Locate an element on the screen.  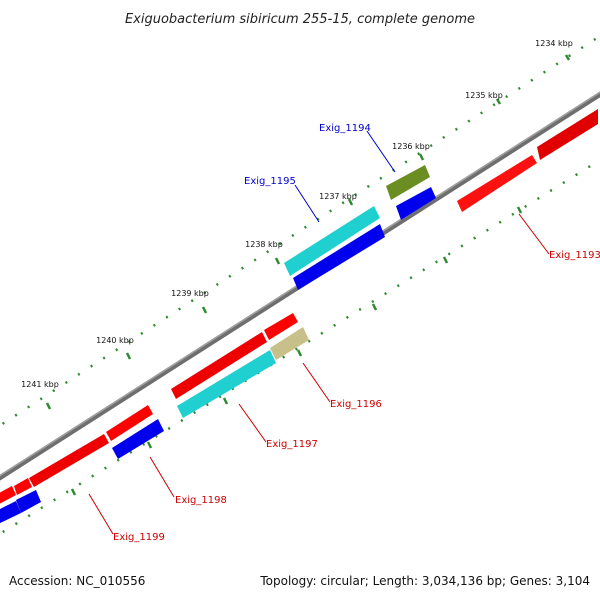
scale-label: 1241 kbp is located at coordinates (40, 384).